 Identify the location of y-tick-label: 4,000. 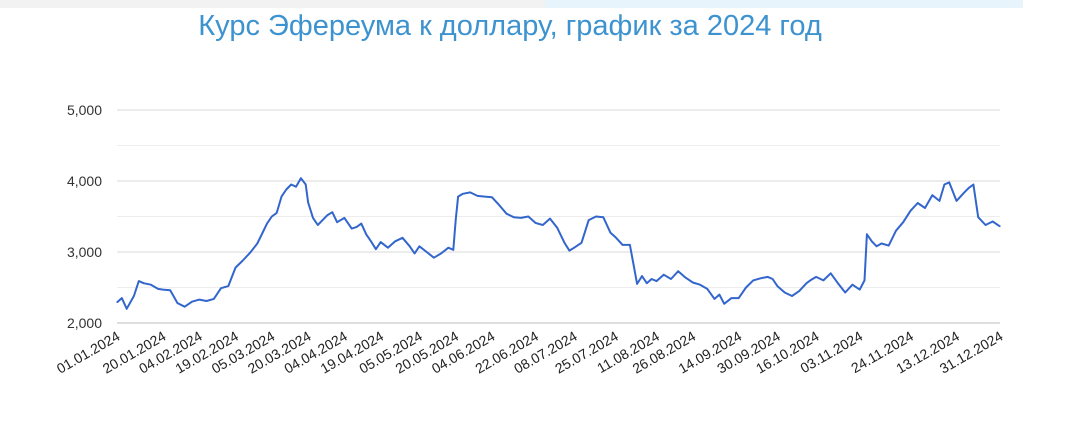
(84, 181).